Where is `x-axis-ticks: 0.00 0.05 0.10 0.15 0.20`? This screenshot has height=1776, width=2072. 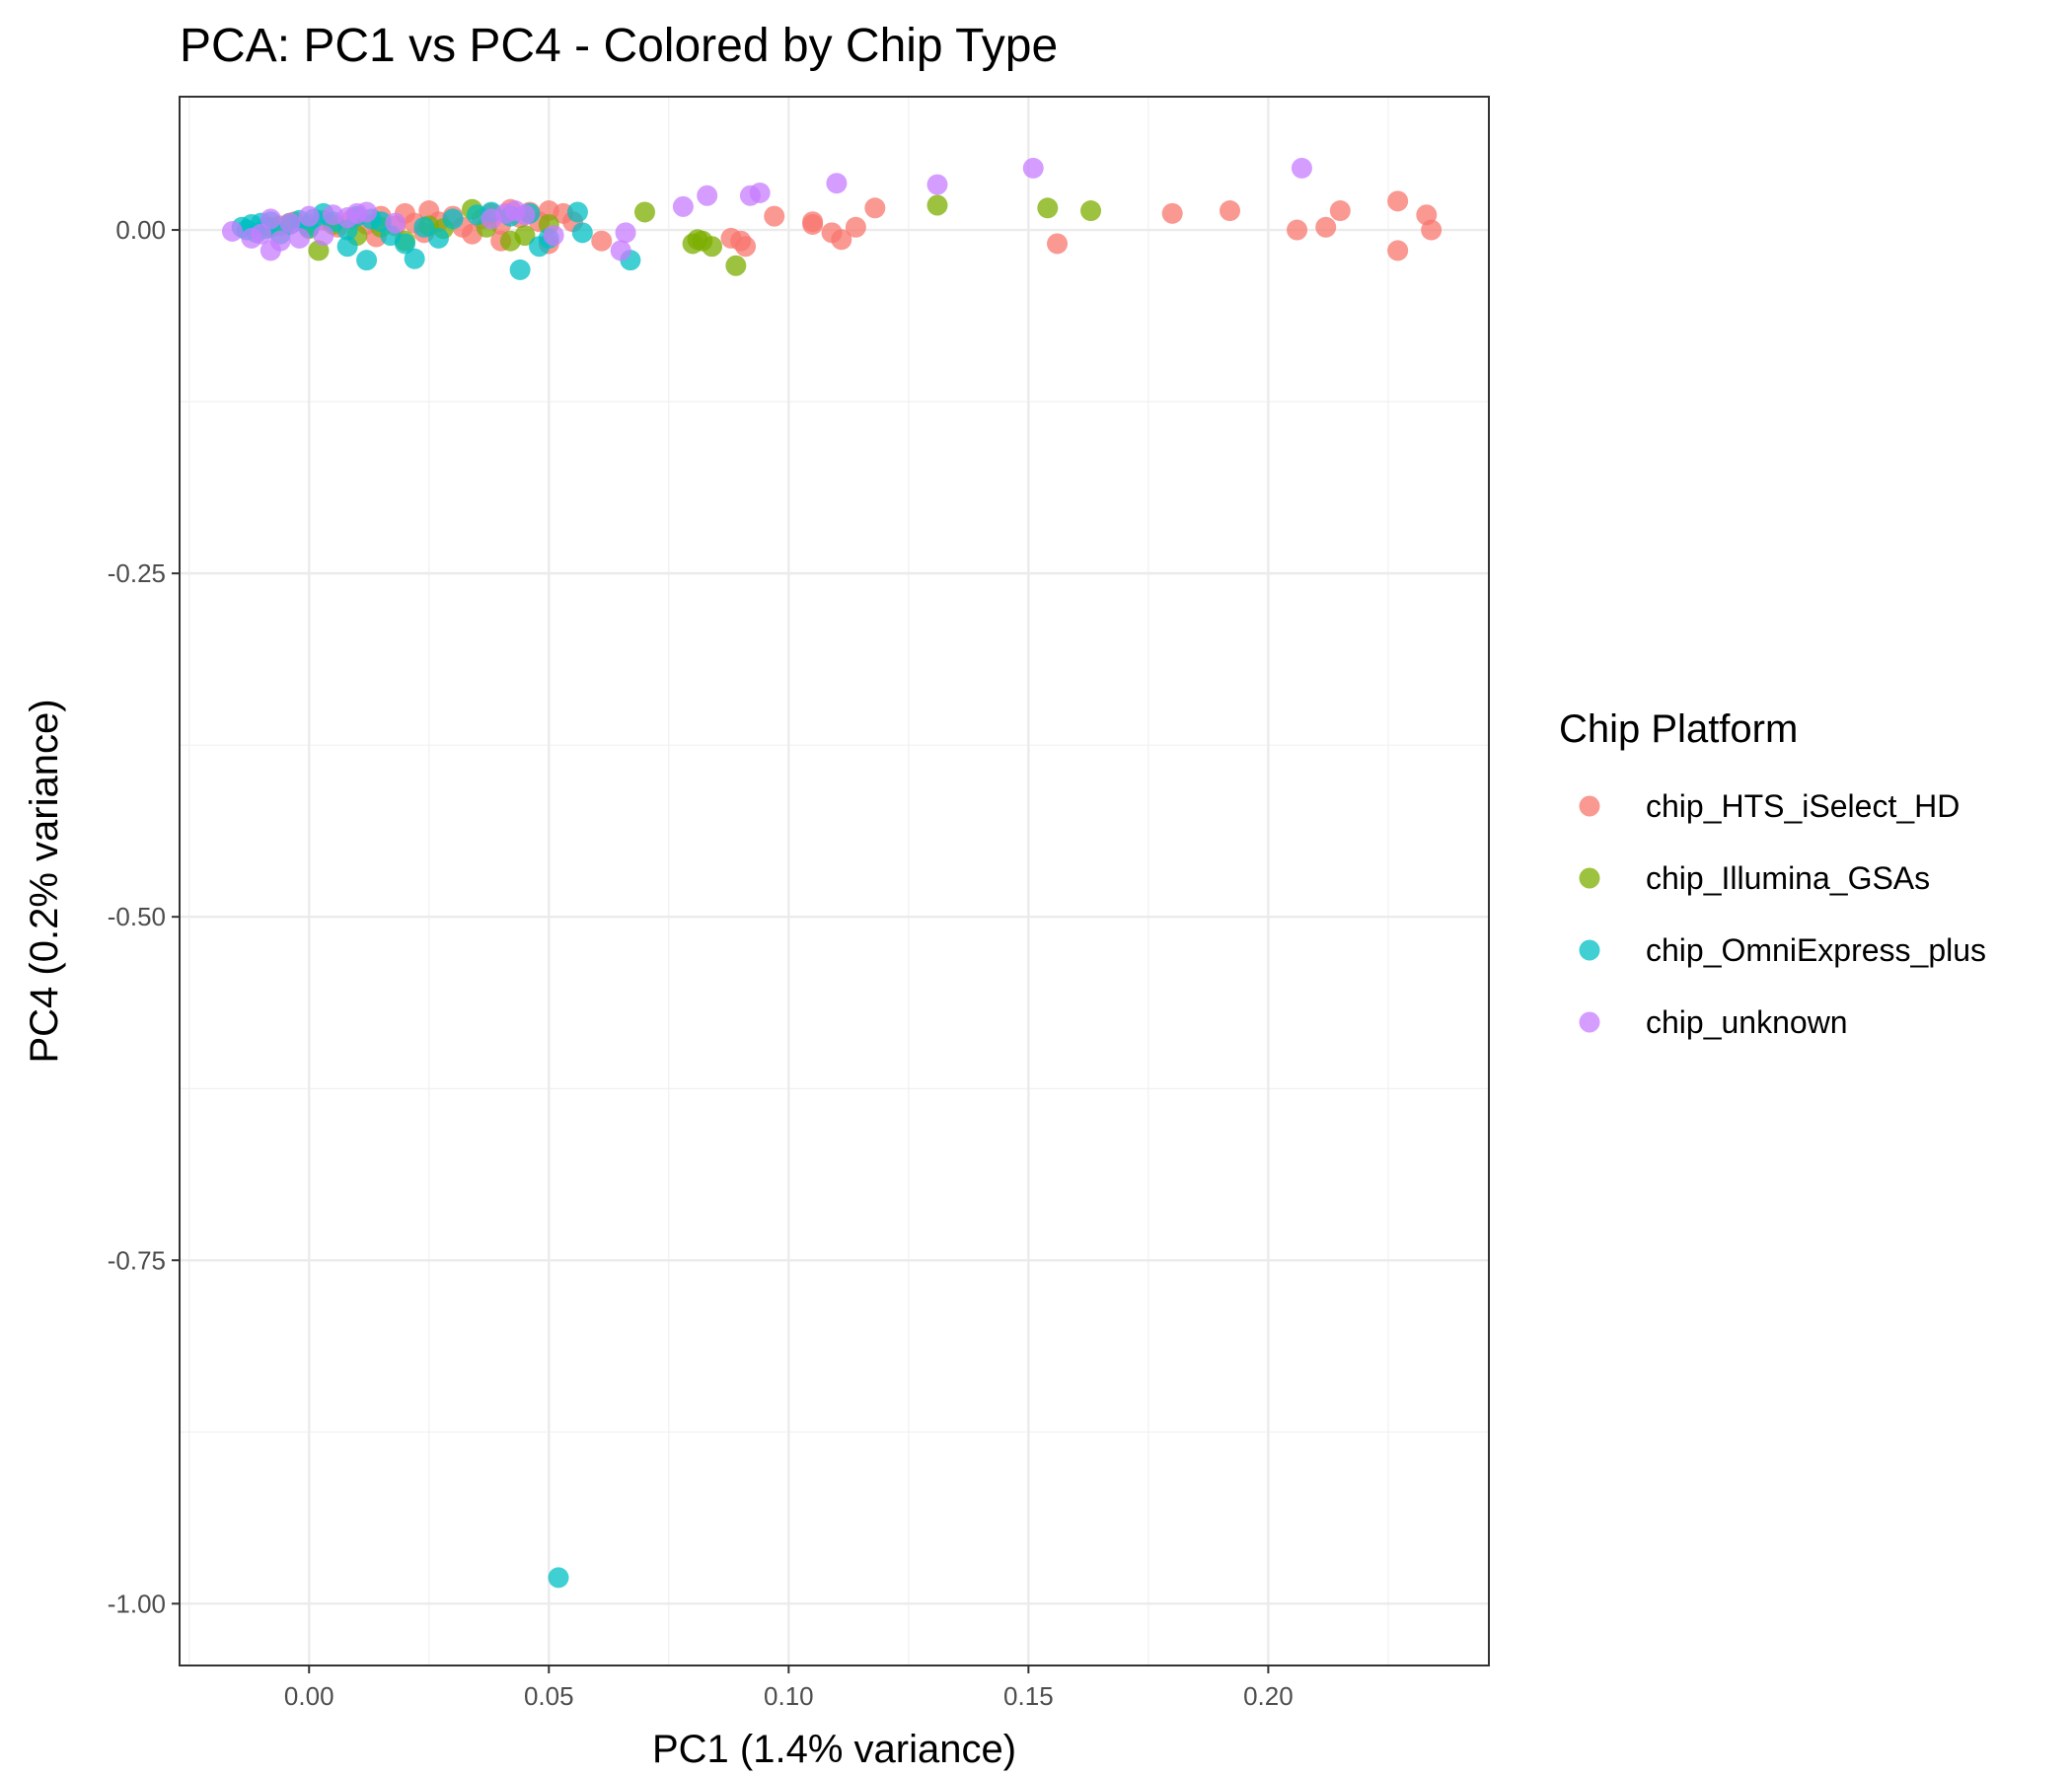
x-axis-ticks: 0.00 0.05 0.10 0.15 0.20 is located at coordinates (789, 1688).